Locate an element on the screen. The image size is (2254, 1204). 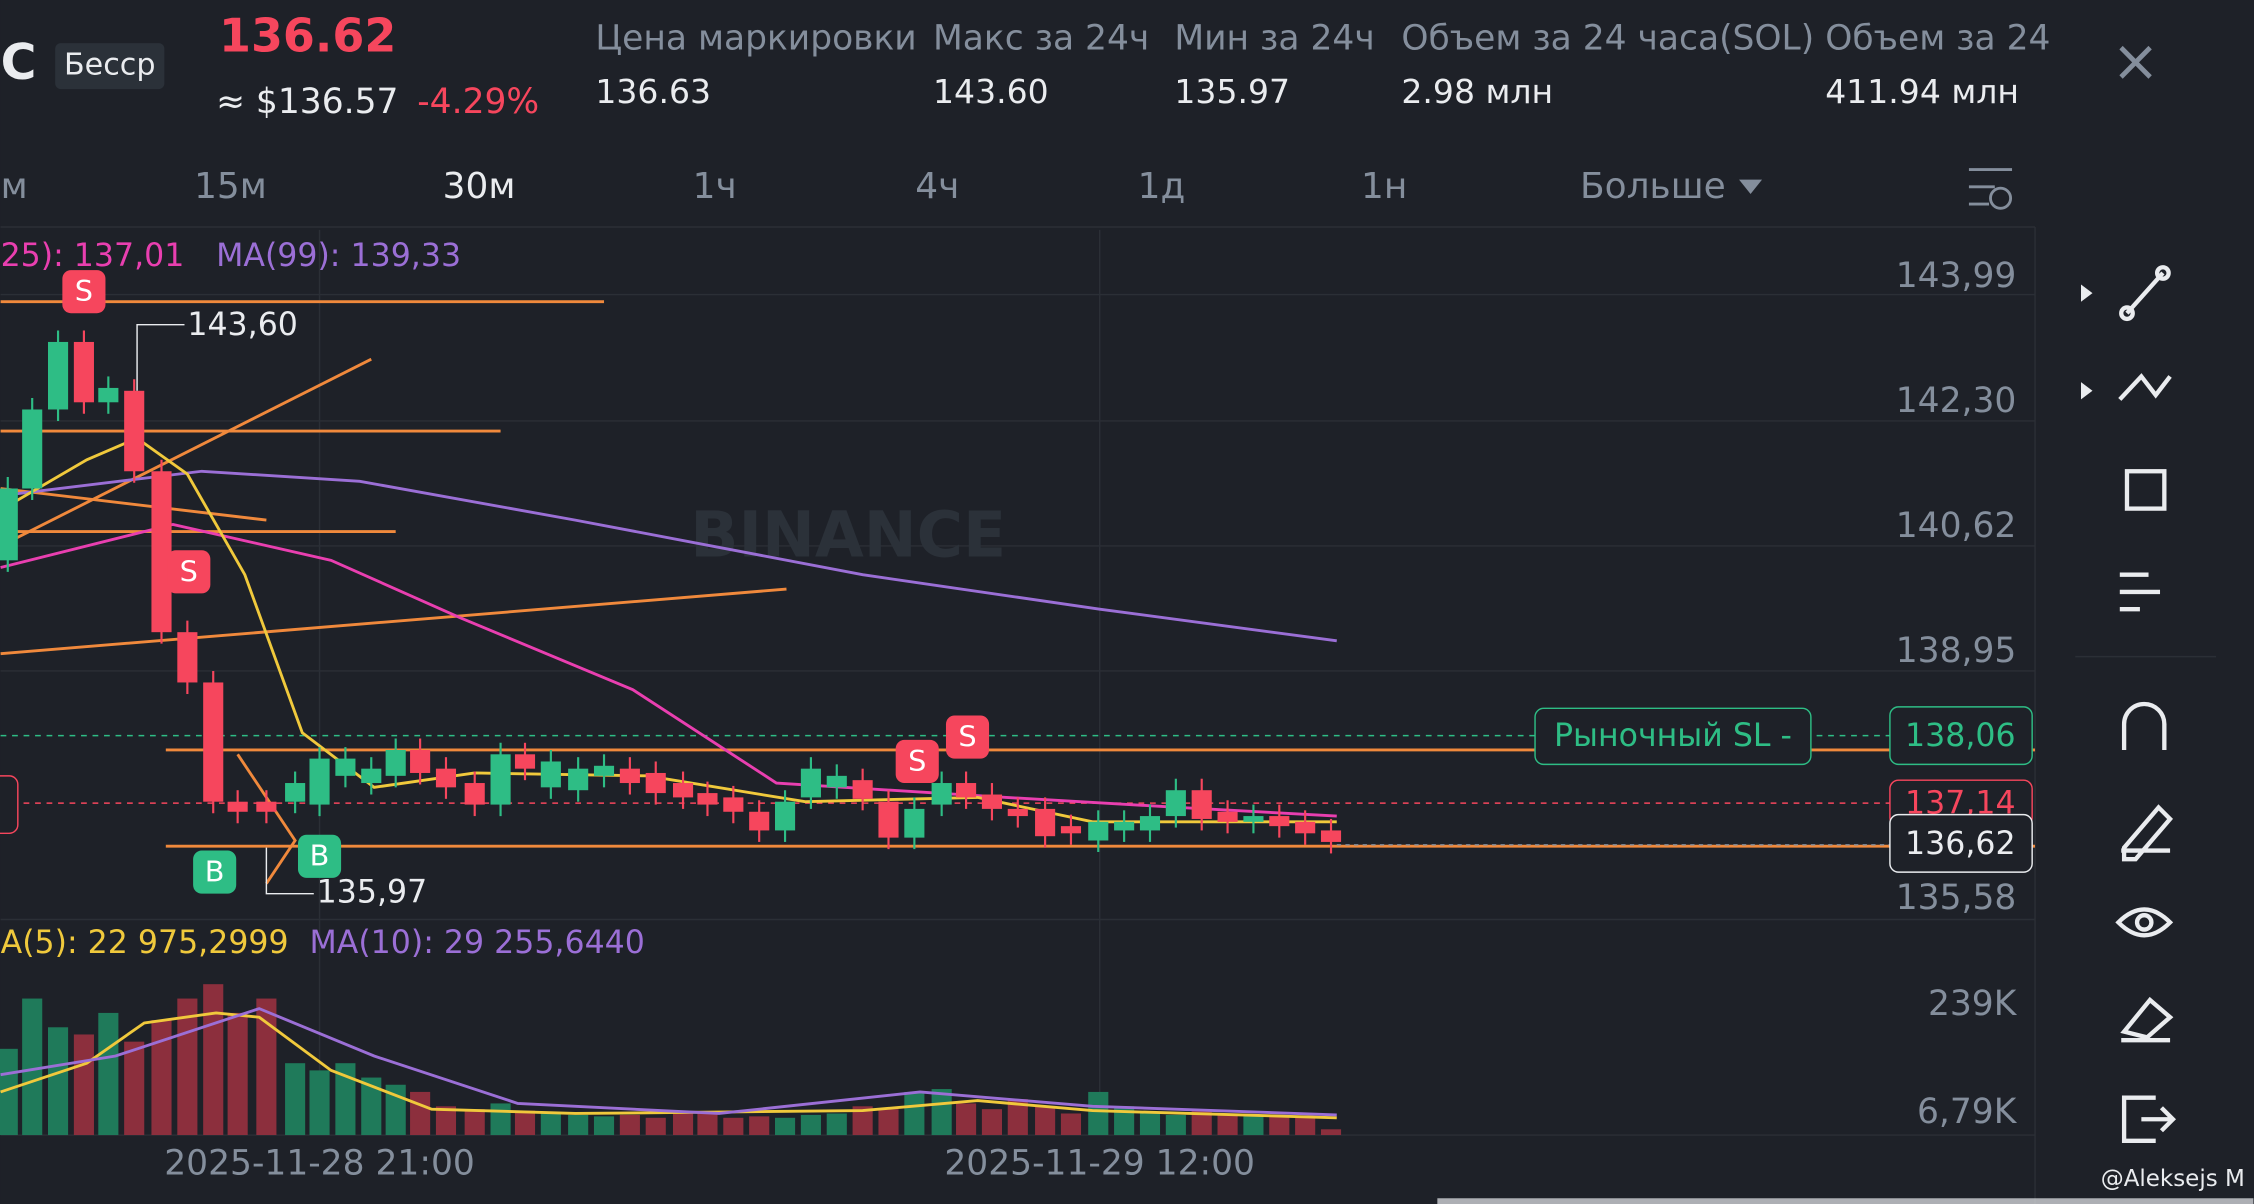
dropdown-arrow is located at coordinates (1751, 186).